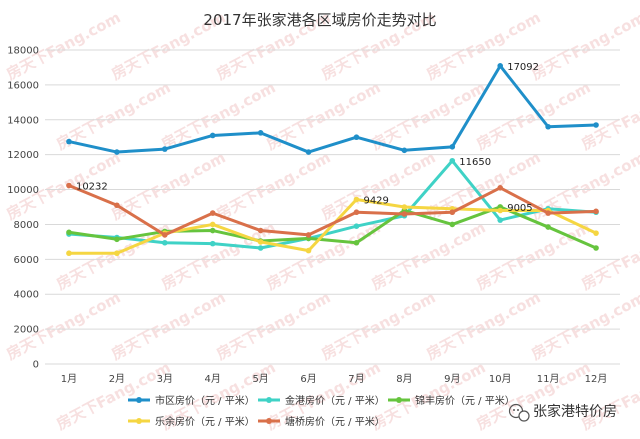  I want to click on legend-label: 市区房价（元 / 平米）, so click(205, 400).